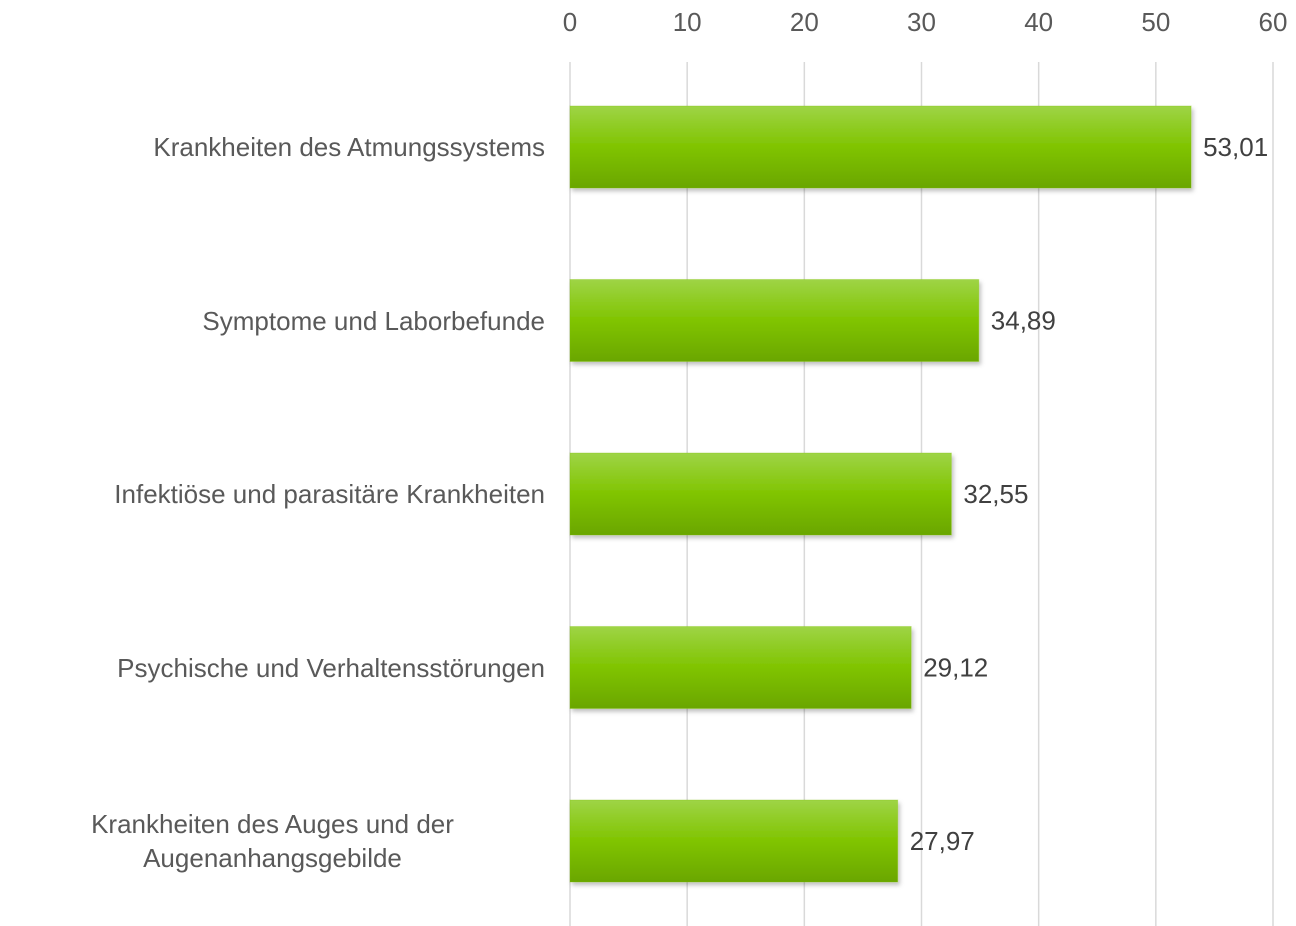  Describe the element at coordinates (687, 22) in the screenshot. I see `x-tick-label: 10` at that location.